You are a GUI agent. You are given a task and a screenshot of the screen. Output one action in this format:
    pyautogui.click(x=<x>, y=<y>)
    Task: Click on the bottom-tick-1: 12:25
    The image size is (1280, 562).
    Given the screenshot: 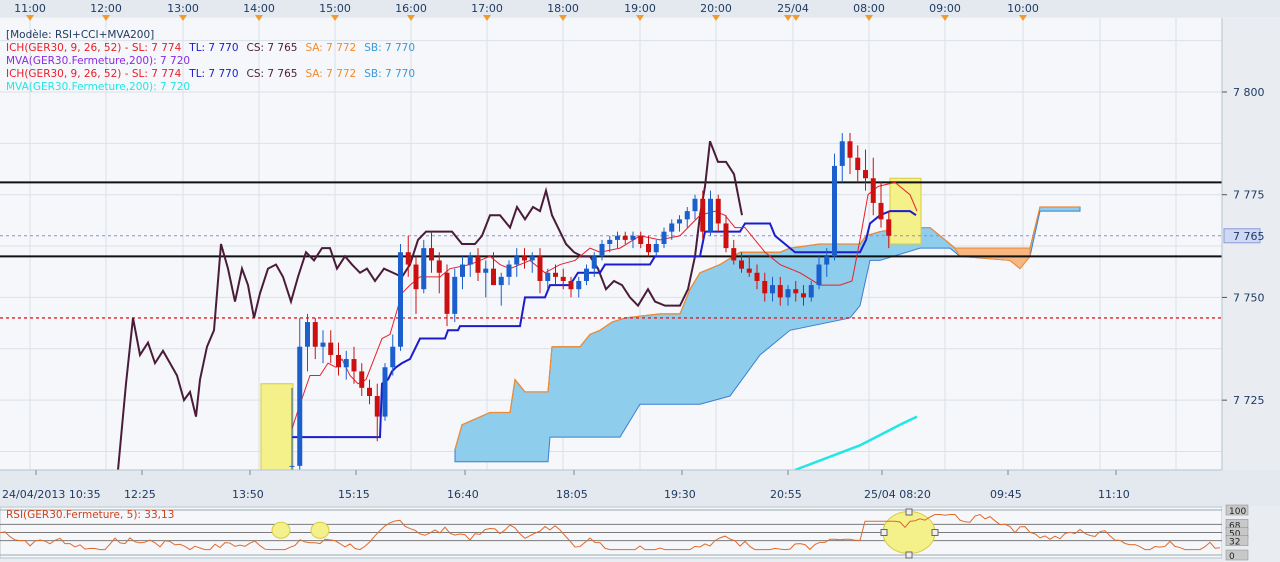 What is the action you would take?
    pyautogui.click(x=140, y=494)
    